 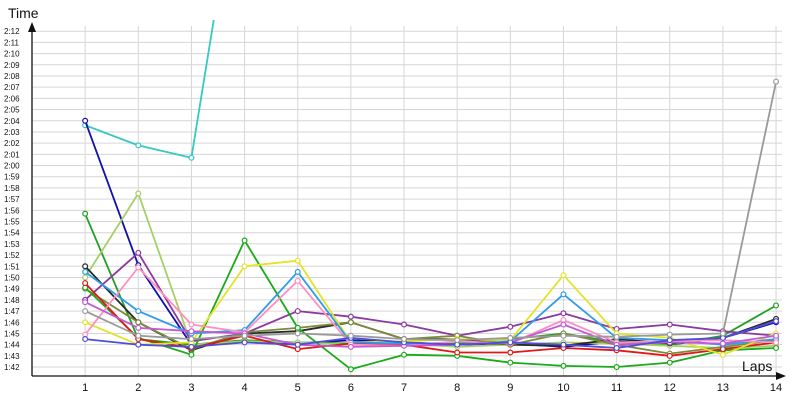 I want to click on y-tick-label: 1:55, so click(x=12, y=222).